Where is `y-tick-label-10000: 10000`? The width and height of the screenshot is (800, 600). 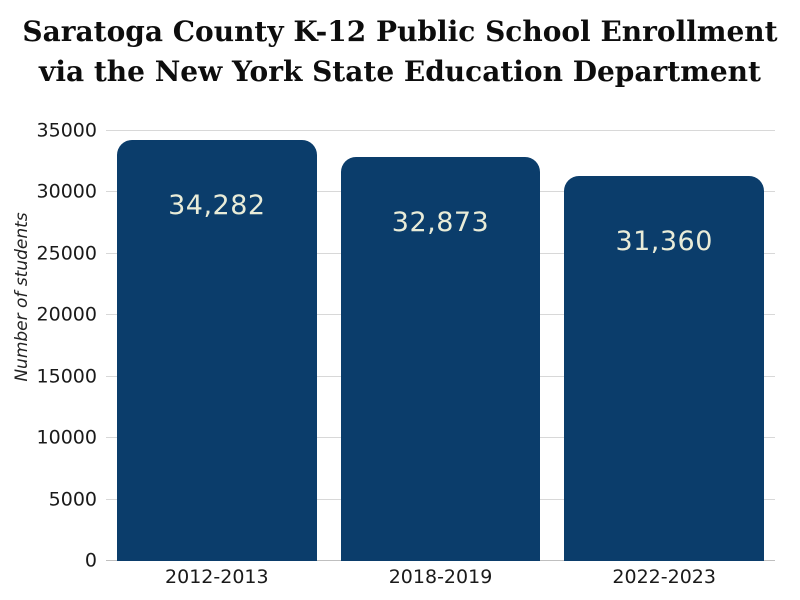 y-tick-label-10000: 10000 is located at coordinates (66, 437).